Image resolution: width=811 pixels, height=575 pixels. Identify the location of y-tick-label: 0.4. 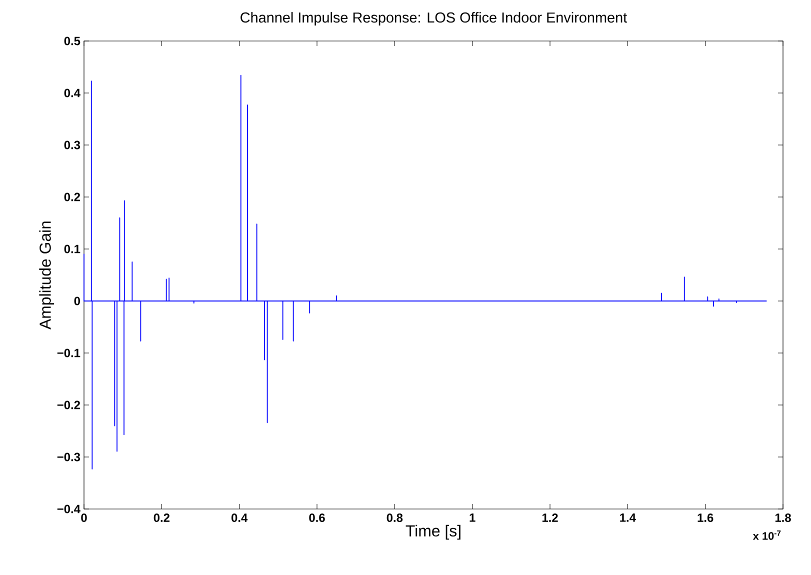
(72, 93).